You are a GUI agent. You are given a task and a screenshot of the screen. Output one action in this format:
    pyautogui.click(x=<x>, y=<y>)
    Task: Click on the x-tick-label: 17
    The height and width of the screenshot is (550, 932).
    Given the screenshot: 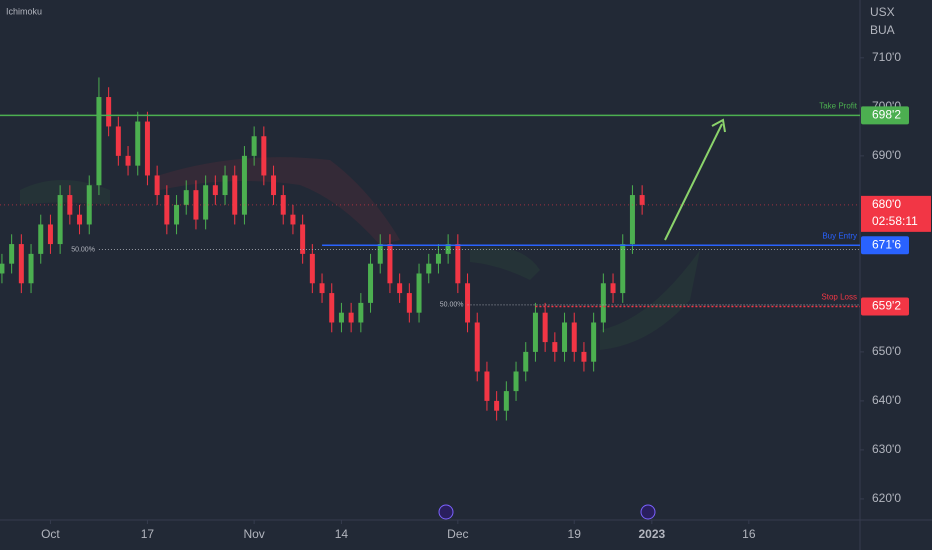 What is the action you would take?
    pyautogui.click(x=148, y=534)
    